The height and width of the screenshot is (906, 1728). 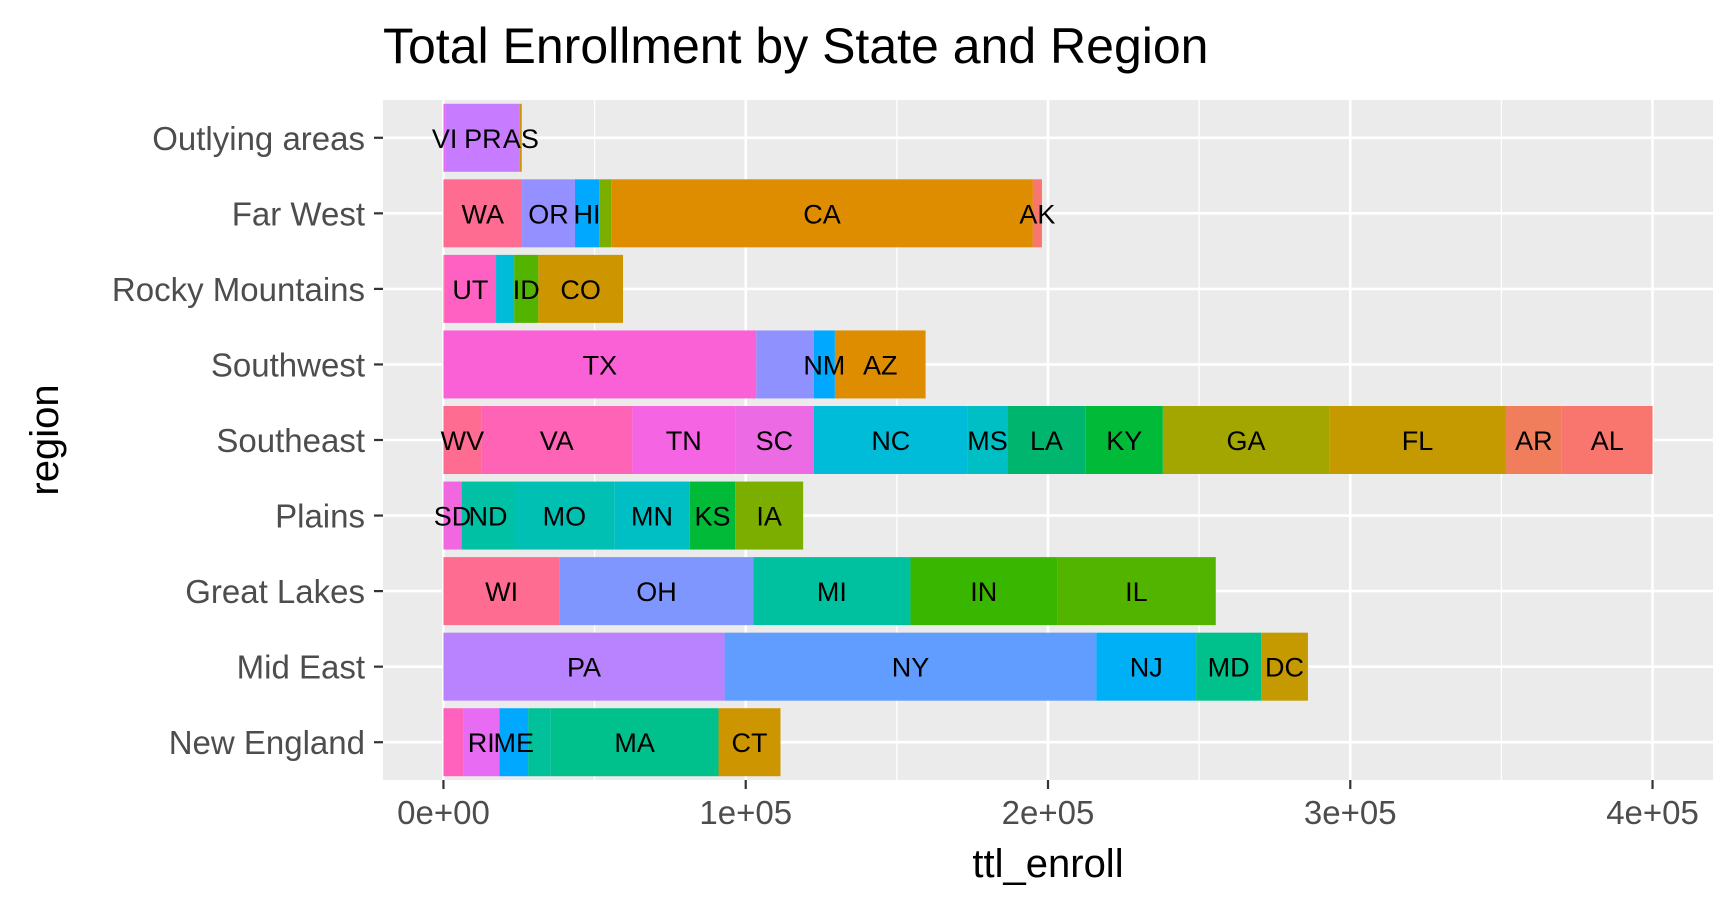 What do you see at coordinates (258, 138) in the screenshot?
I see `y-tick-label: Outlying areas` at bounding box center [258, 138].